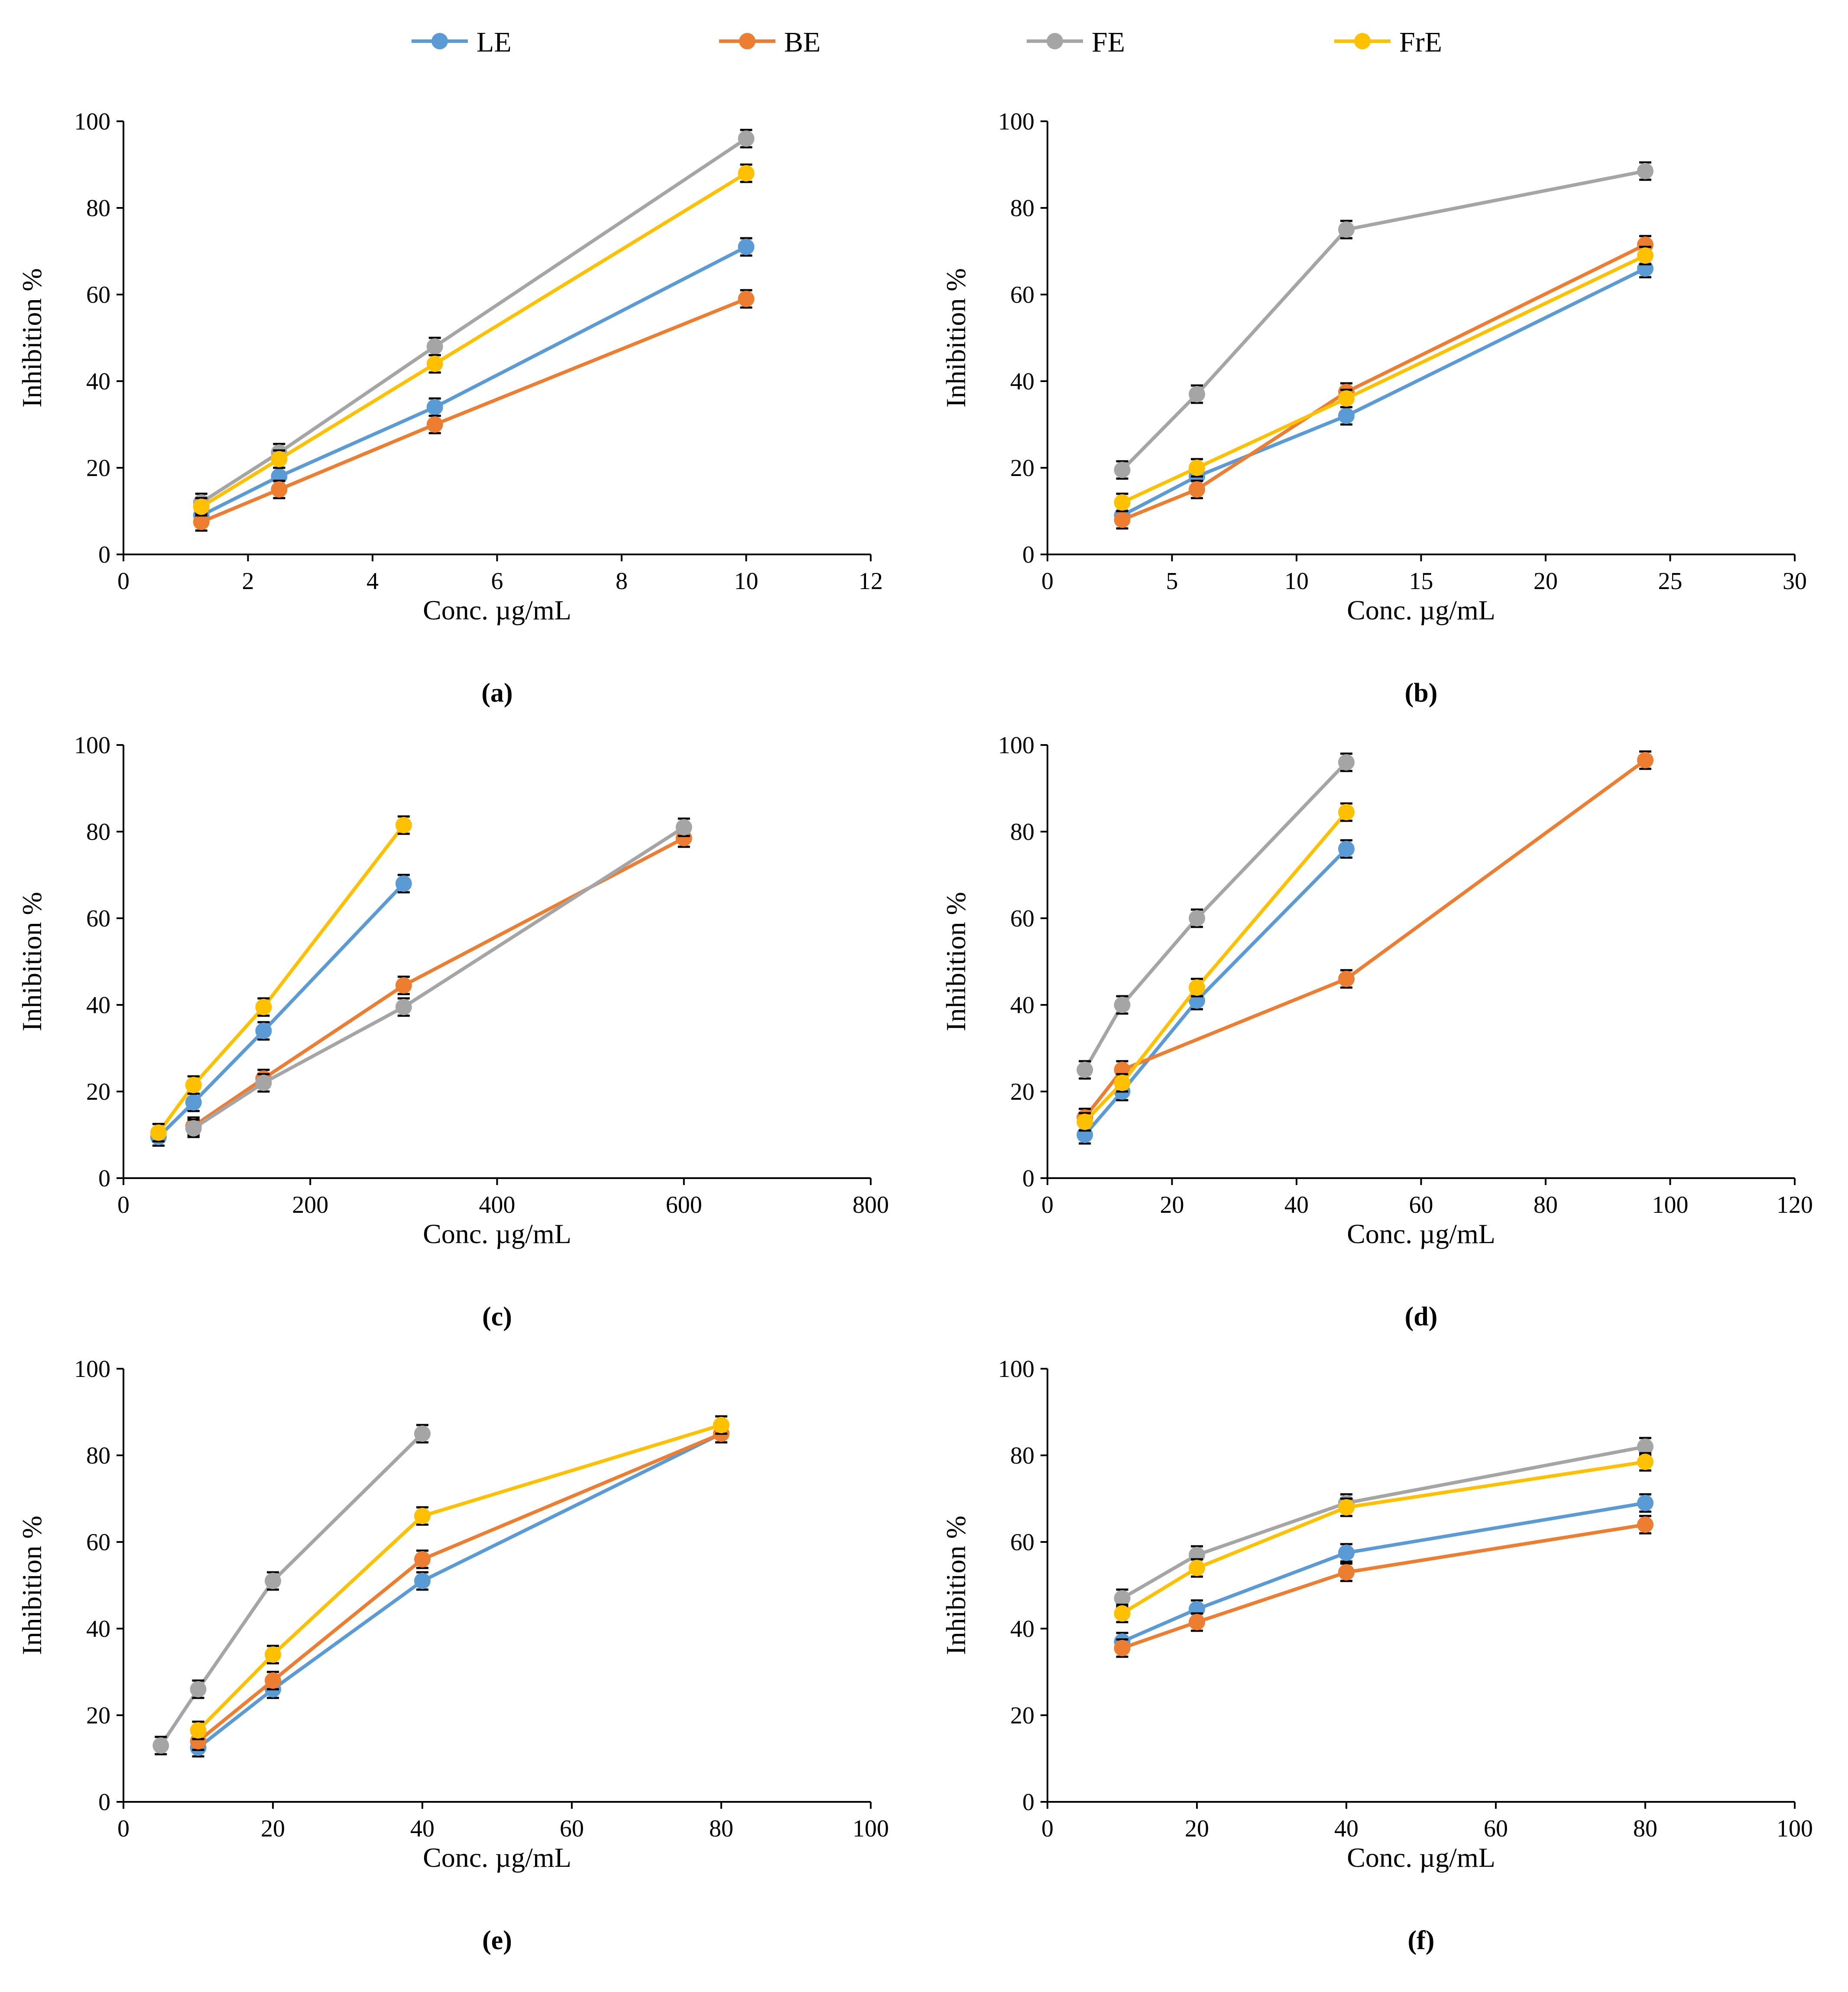 The height and width of the screenshot is (1992, 1848). What do you see at coordinates (1421, 1940) in the screenshot?
I see `panel-label: (f)` at bounding box center [1421, 1940].